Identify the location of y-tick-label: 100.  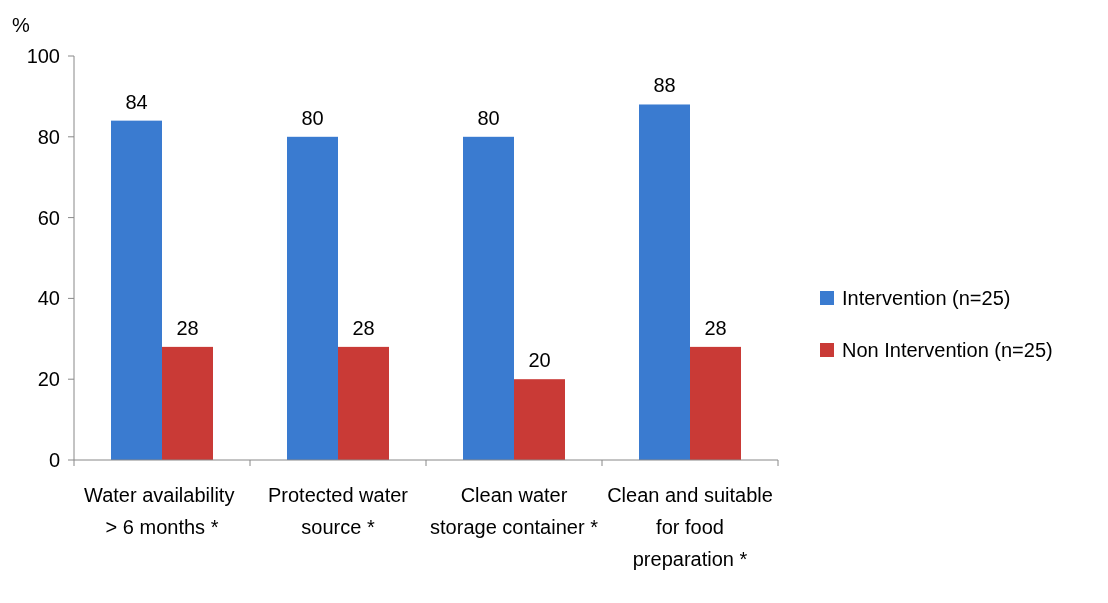
(43, 56).